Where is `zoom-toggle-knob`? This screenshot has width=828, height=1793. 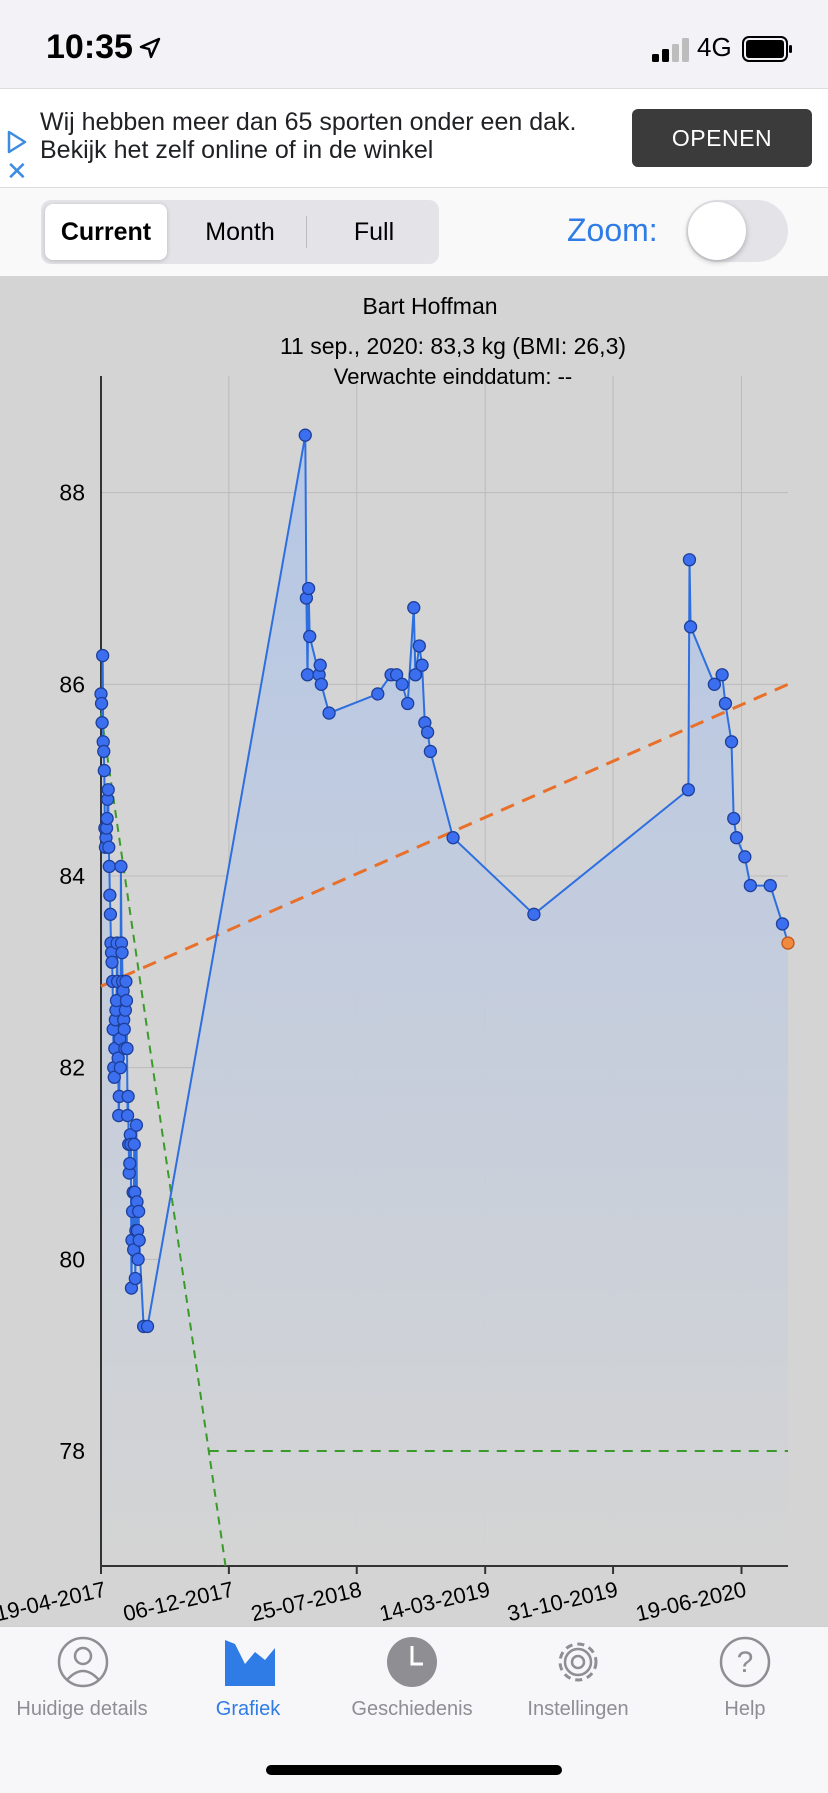 zoom-toggle-knob is located at coordinates (717, 231).